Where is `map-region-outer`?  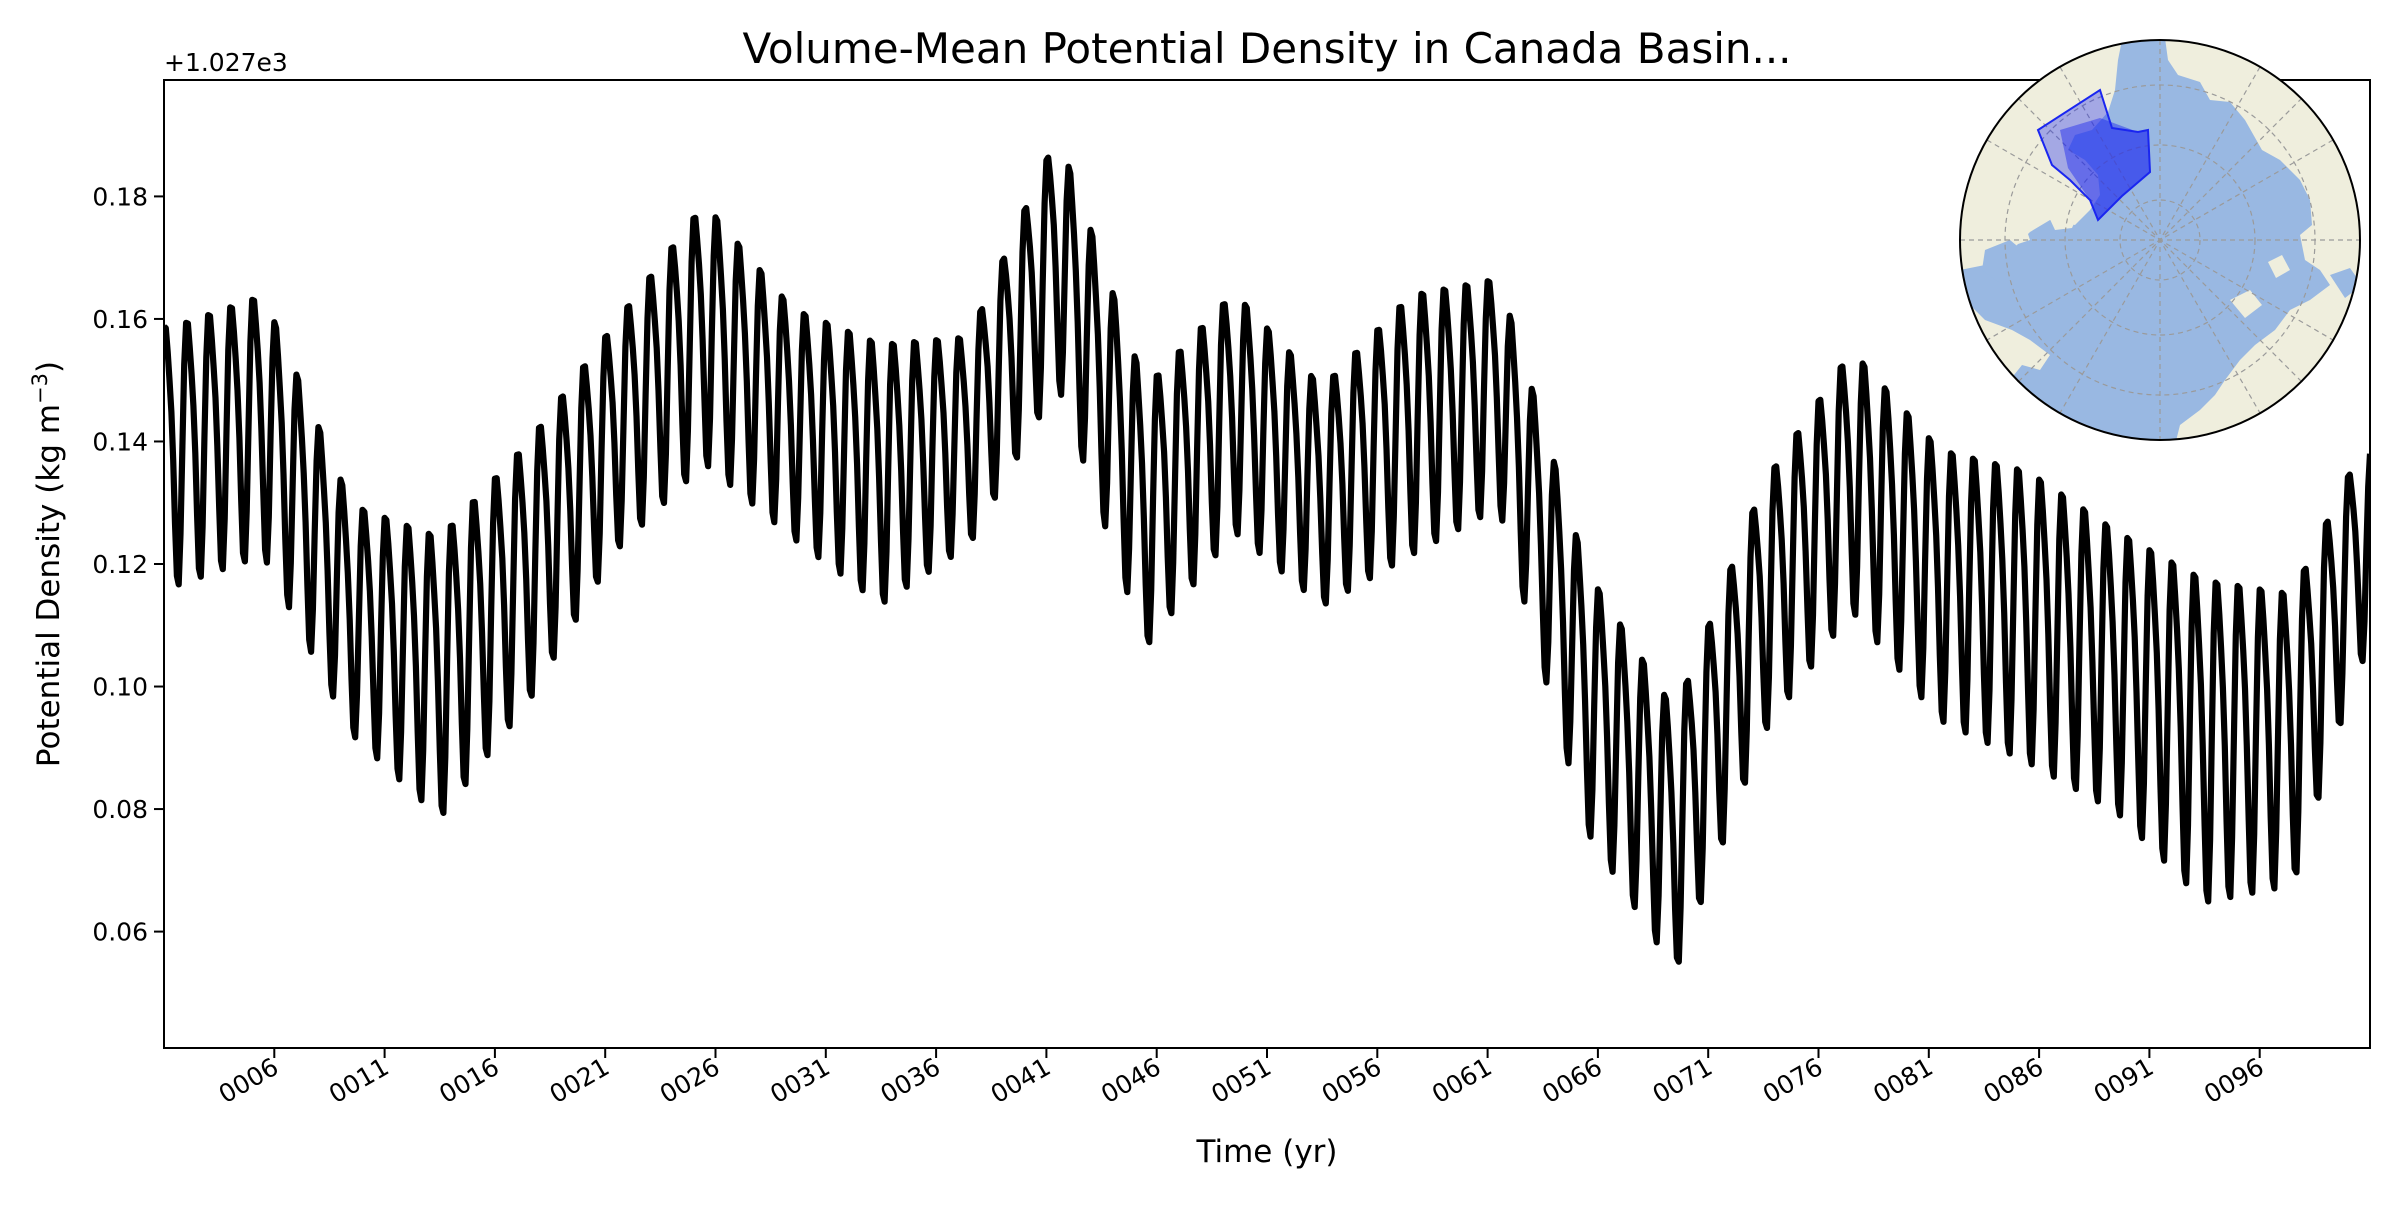 map-region-outer is located at coordinates (2094, 155).